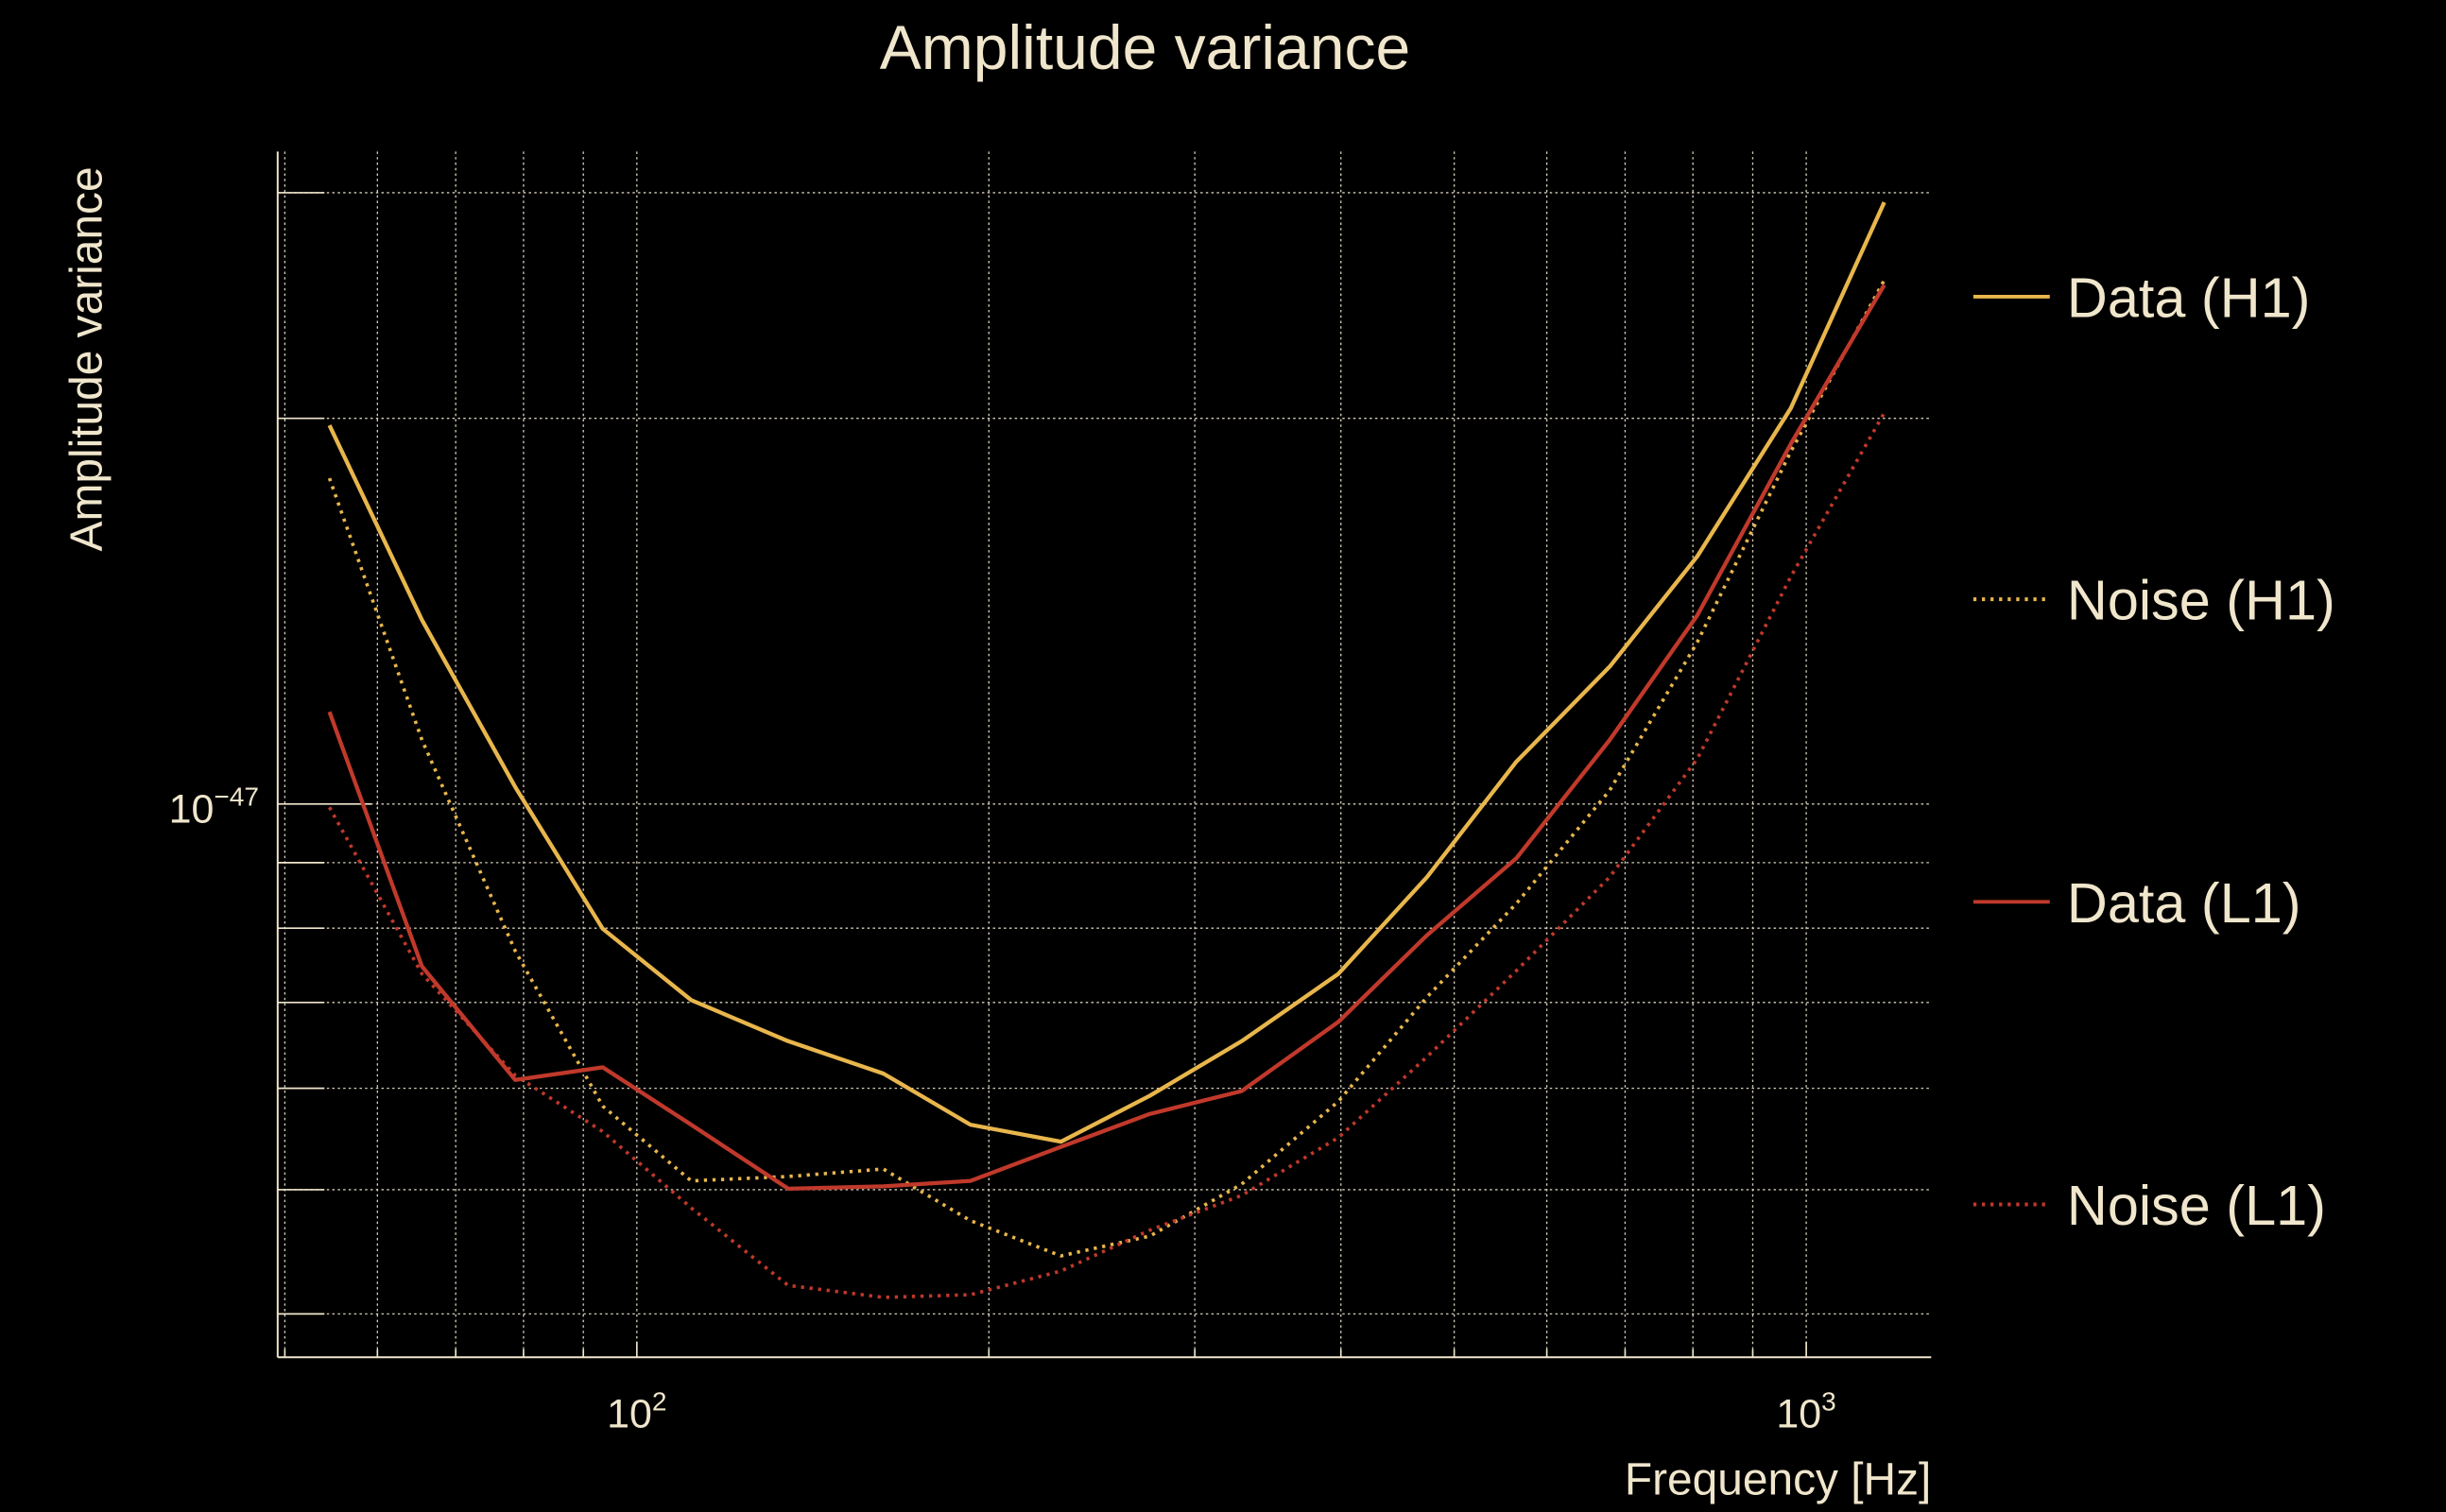 Image resolution: width=2446 pixels, height=1512 pixels. I want to click on x-axis-label: Frequency [Hz], so click(1778, 1480).